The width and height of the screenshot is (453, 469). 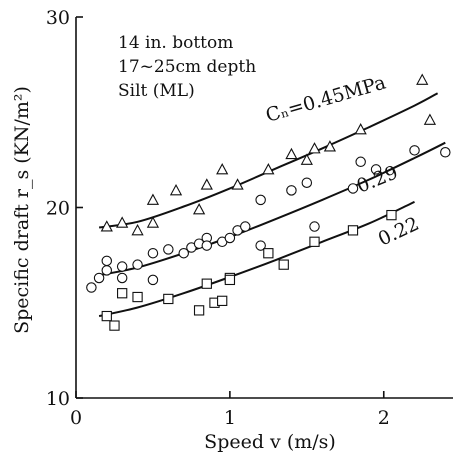 What do you see at coordinates (384, 418) in the screenshot?
I see `x-tick-label: 2` at bounding box center [384, 418].